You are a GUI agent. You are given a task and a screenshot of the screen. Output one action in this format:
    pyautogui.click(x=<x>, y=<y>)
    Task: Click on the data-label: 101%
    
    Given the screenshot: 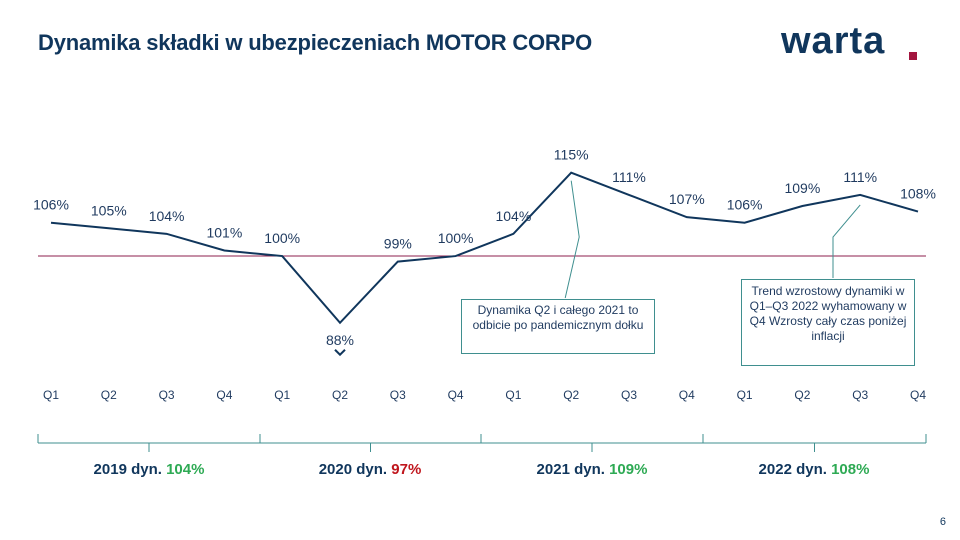 What is the action you would take?
    pyautogui.click(x=224, y=233)
    